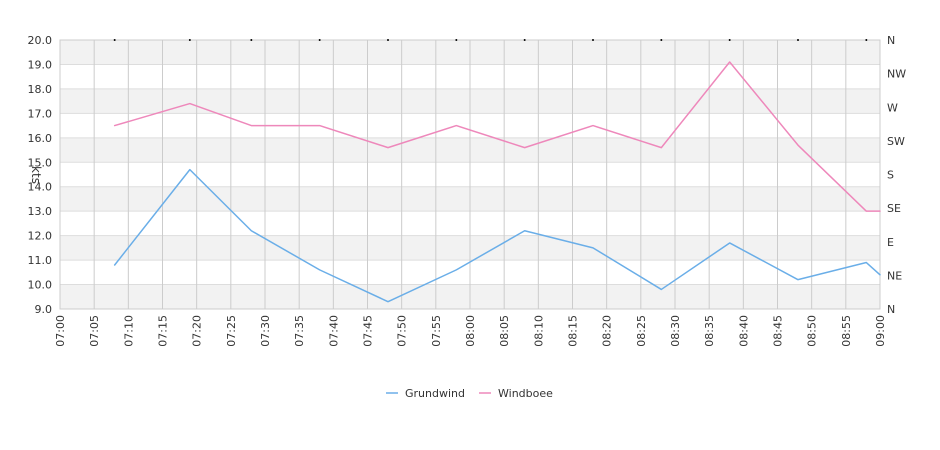 Image resolution: width=940 pixels, height=450 pixels. What do you see at coordinates (265, 331) in the screenshot?
I see `x-tick-label: 07:30` at bounding box center [265, 331].